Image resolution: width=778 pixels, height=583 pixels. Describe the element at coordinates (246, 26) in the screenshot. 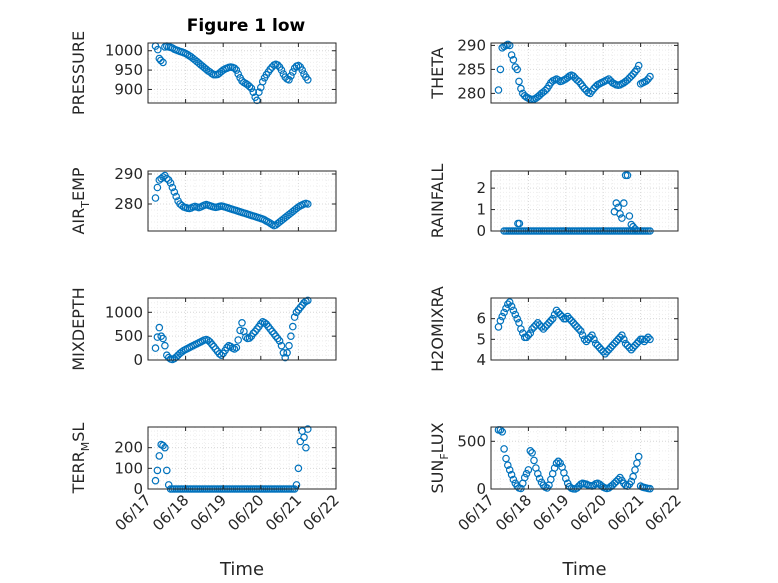

I see `figure-title: Figure 1 low` at that location.